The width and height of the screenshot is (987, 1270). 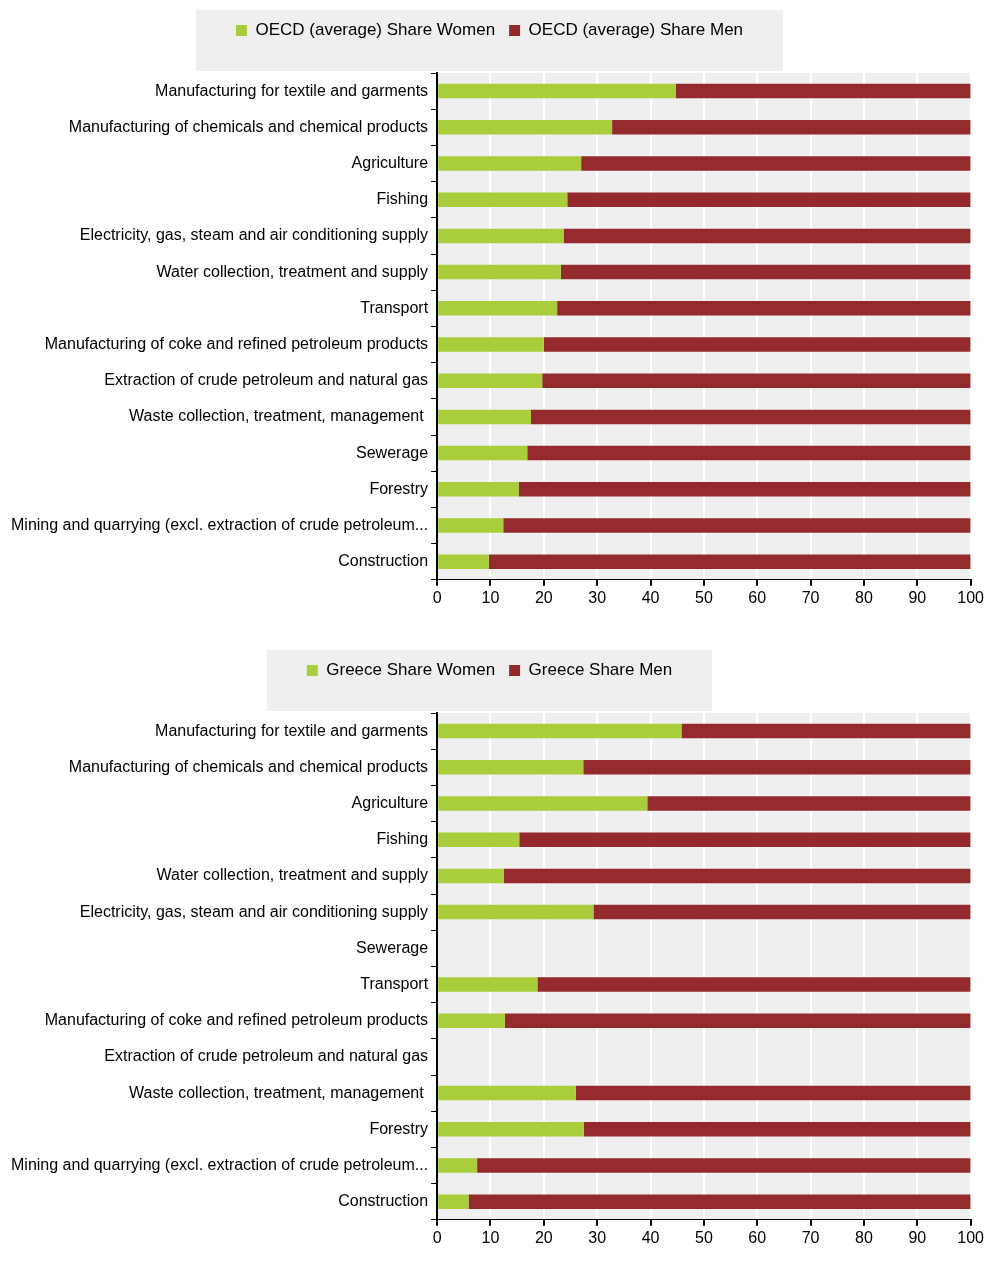 What do you see at coordinates (411, 670) in the screenshot?
I see `legend-label: Greece Share Women` at bounding box center [411, 670].